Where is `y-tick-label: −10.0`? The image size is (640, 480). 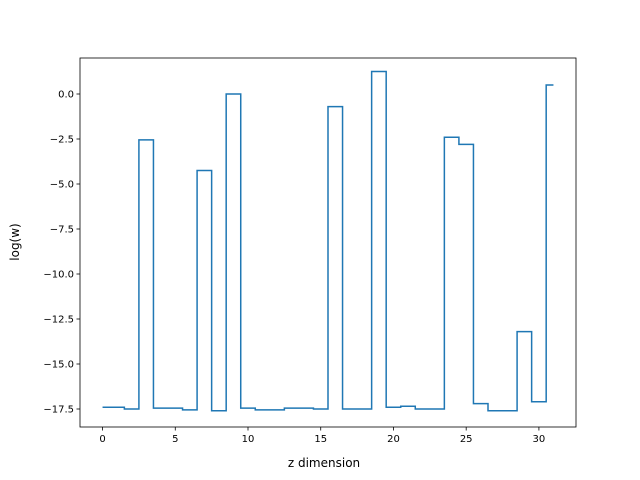
y-tick-label: −10.0 is located at coordinates (58, 275).